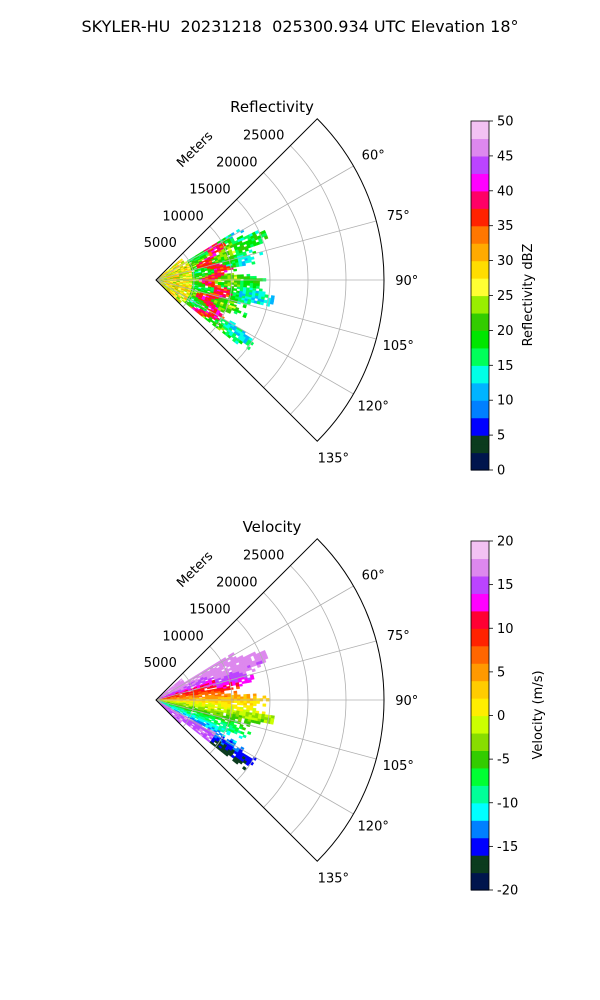 This screenshot has width=600, height=1000. What do you see at coordinates (333, 878) in the screenshot?
I see `velocity-azimuth-tick-label: 135°` at bounding box center [333, 878].